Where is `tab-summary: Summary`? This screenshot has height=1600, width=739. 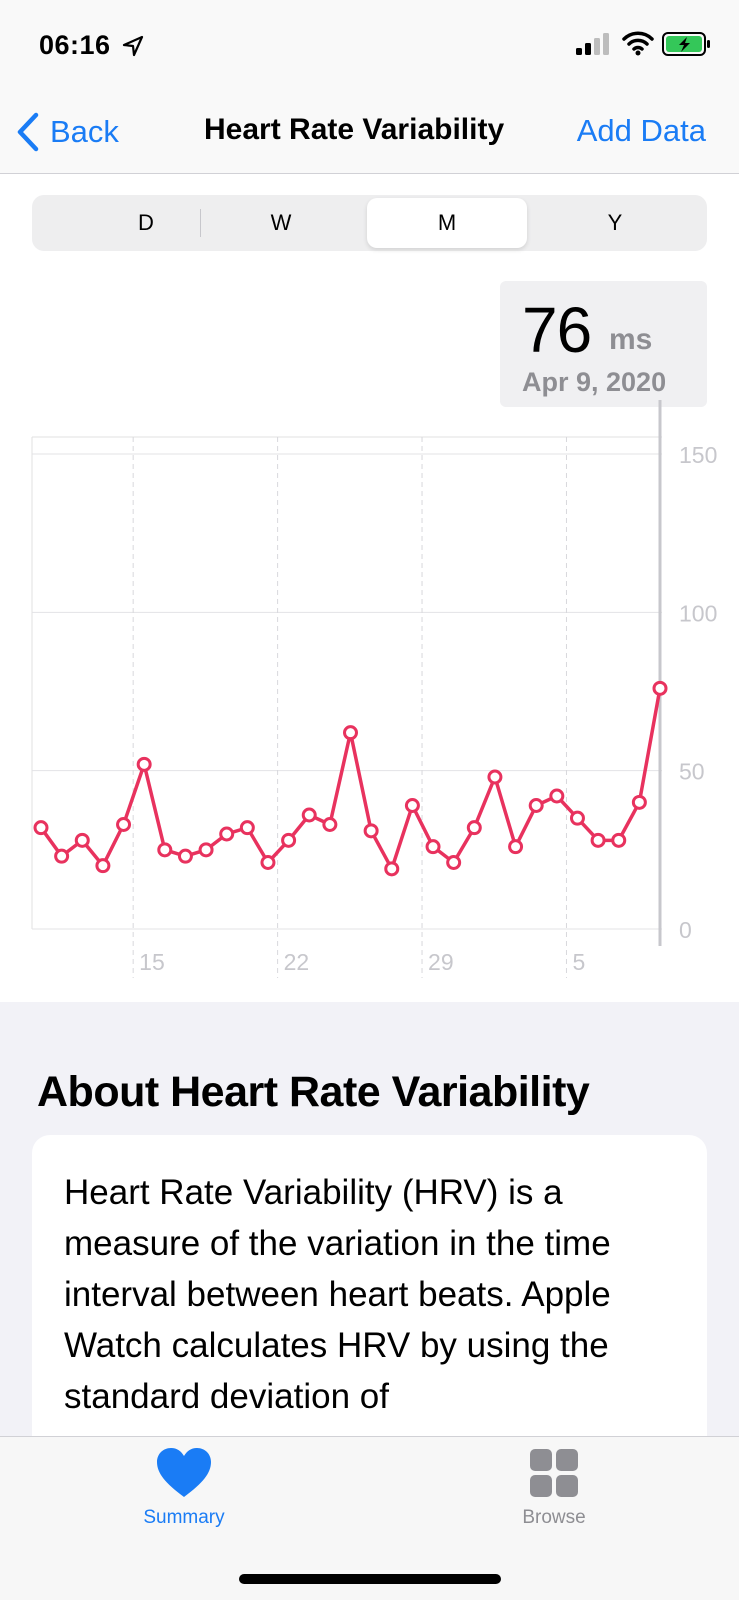
tab-summary: Summary is located at coordinates (184, 1492).